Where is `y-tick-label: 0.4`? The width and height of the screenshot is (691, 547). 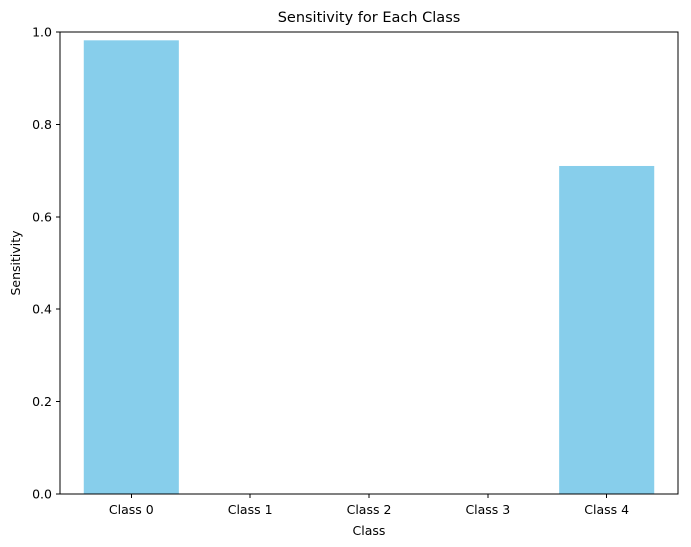 y-tick-label: 0.4 is located at coordinates (42, 309).